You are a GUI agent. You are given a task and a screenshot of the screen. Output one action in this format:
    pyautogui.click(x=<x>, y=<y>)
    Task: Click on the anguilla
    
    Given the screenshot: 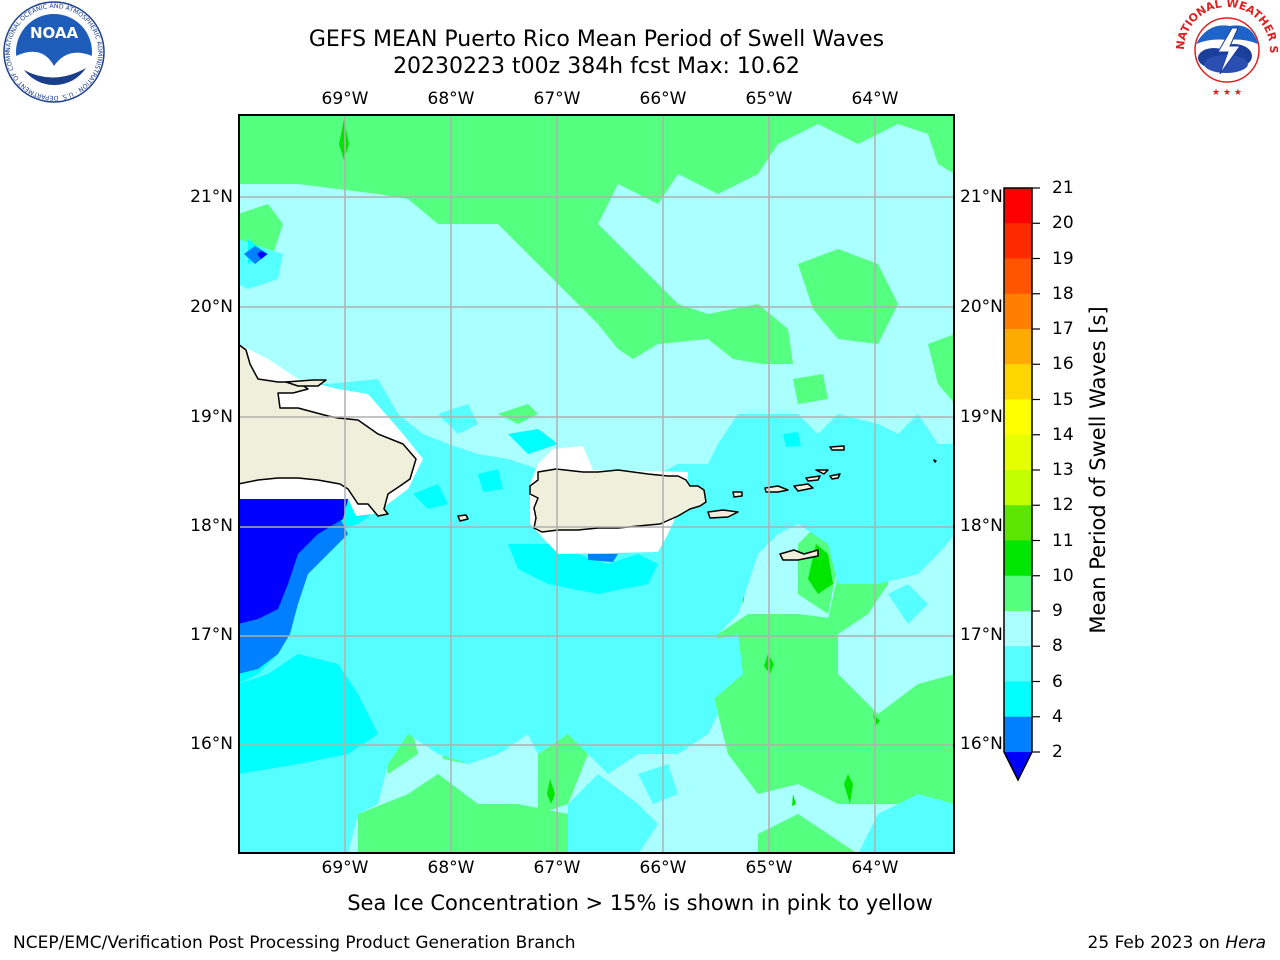 What is the action you would take?
    pyautogui.click(x=935, y=461)
    